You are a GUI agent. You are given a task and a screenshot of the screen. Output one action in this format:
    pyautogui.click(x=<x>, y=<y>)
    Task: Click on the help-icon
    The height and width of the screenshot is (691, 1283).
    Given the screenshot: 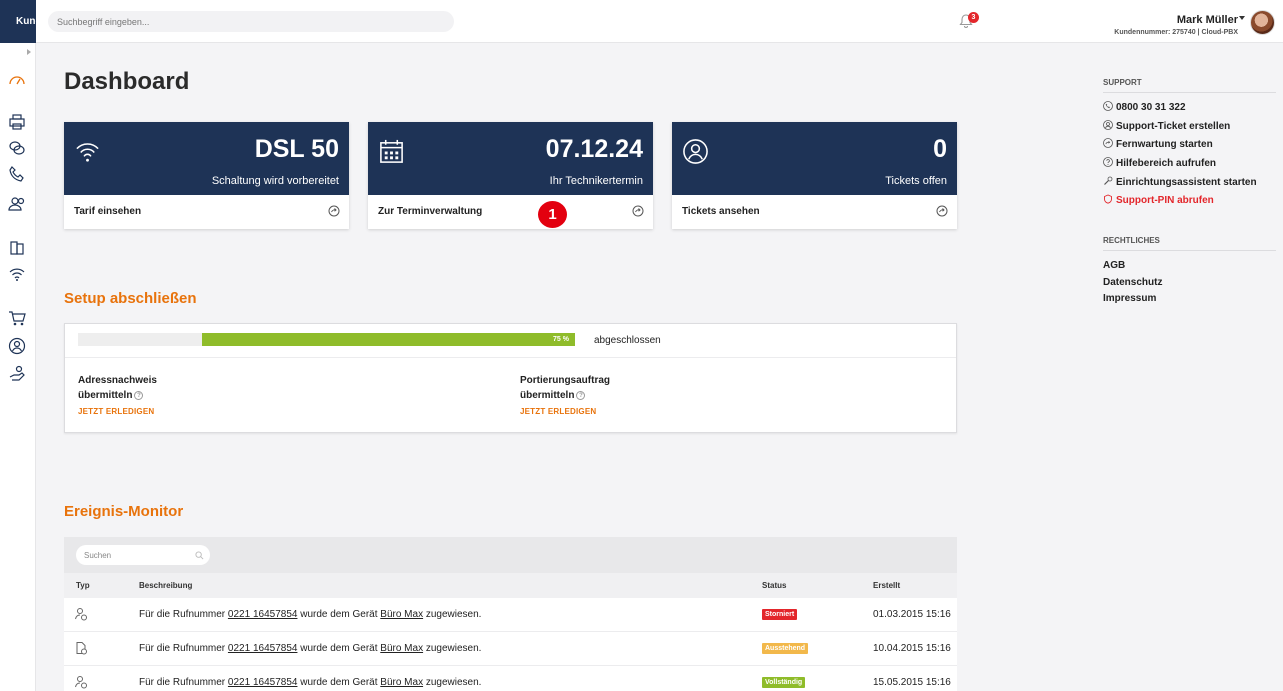 What is the action you would take?
    pyautogui.click(x=1108, y=162)
    